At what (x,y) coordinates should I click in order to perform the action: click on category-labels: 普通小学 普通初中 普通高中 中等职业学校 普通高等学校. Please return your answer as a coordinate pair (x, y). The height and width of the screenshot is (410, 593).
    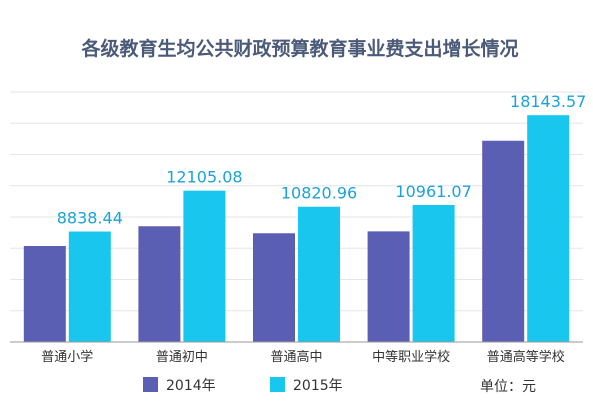
    Looking at the image, I should click on (302, 357).